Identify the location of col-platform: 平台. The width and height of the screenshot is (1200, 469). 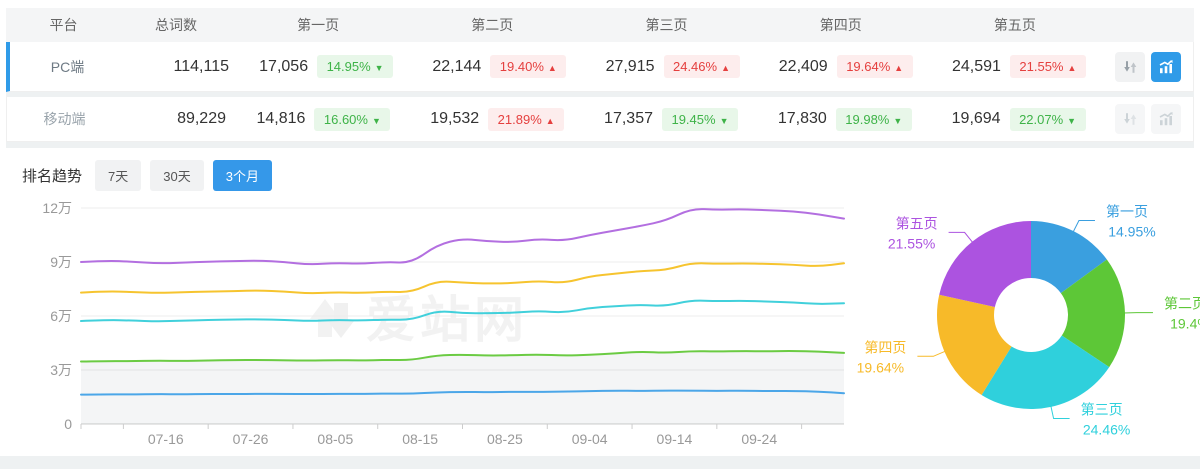
(63, 25).